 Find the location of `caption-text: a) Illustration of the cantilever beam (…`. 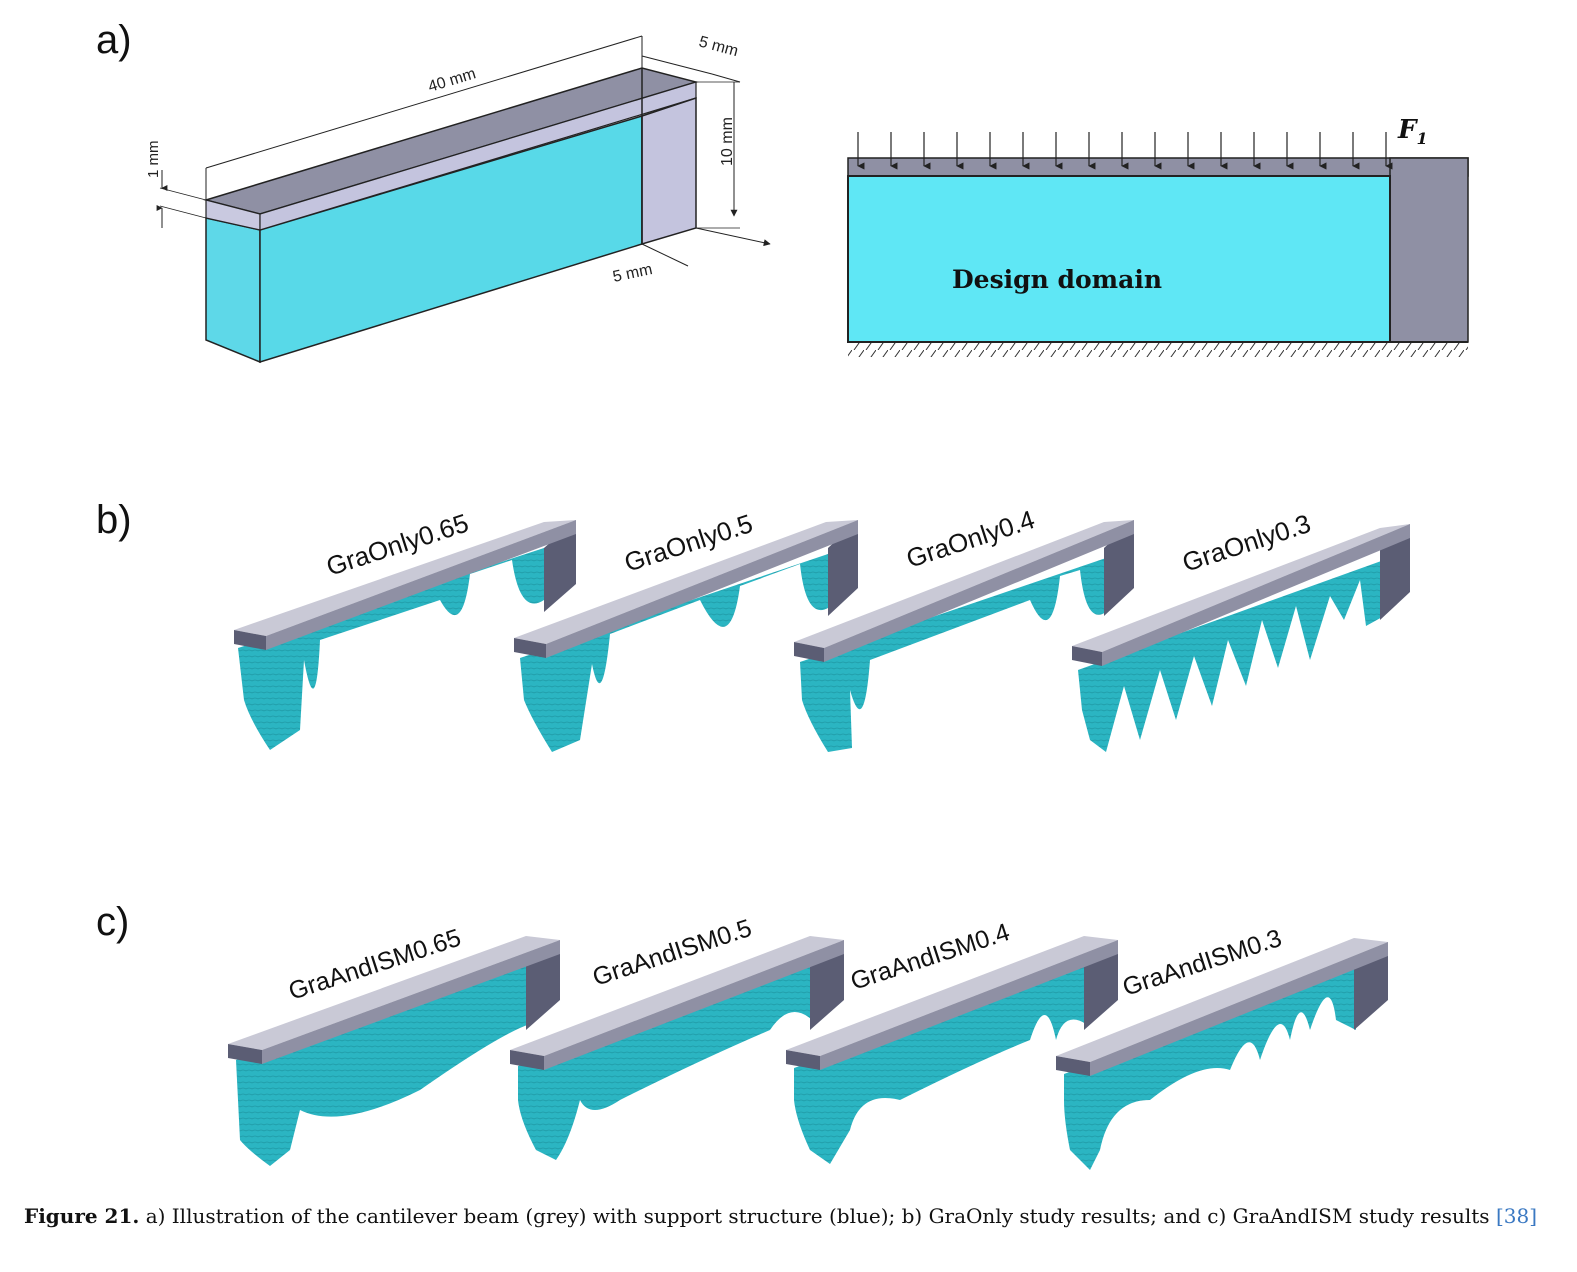

caption-text: a) Illustration of the cantilever beam (… is located at coordinates (817, 1216).